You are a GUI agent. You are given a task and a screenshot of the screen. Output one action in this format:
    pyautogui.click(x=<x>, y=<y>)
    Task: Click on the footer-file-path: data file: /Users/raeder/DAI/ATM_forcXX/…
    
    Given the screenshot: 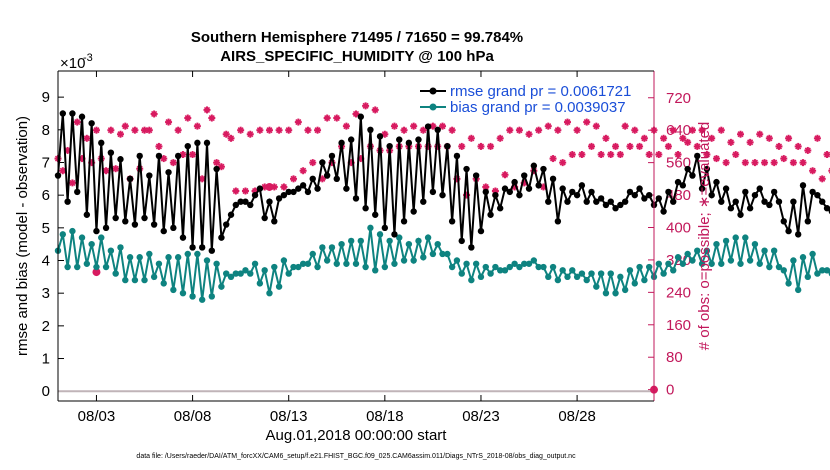 What is the action you would take?
    pyautogui.click(x=356, y=456)
    